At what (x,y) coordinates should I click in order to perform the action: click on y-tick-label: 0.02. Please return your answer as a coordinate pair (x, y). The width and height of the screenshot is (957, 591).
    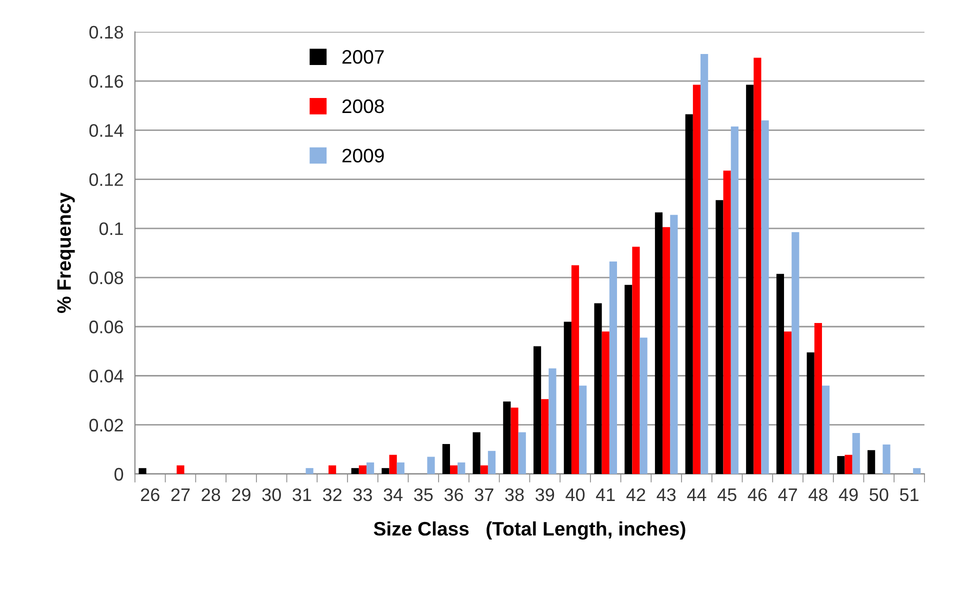
    Looking at the image, I should click on (106, 425).